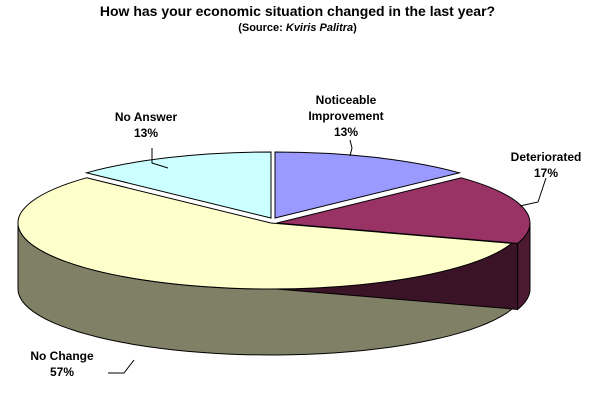 The height and width of the screenshot is (417, 595). I want to click on subtitle-prefix: (Source:, so click(262, 28).